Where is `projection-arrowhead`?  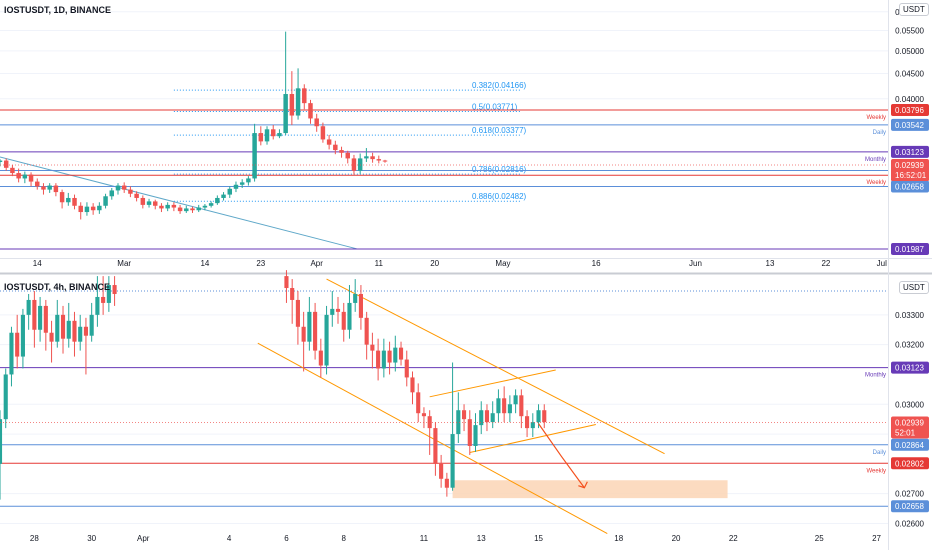
projection-arrowhead is located at coordinates (583, 485).